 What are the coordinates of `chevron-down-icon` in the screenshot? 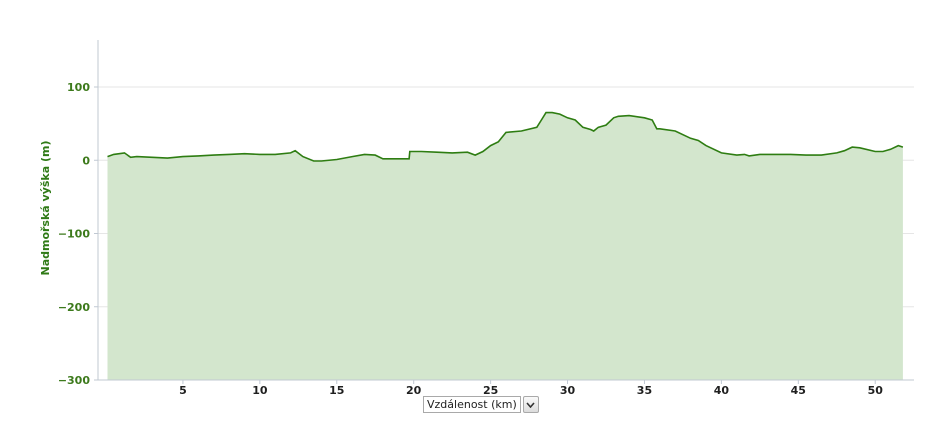 It's located at (530, 404).